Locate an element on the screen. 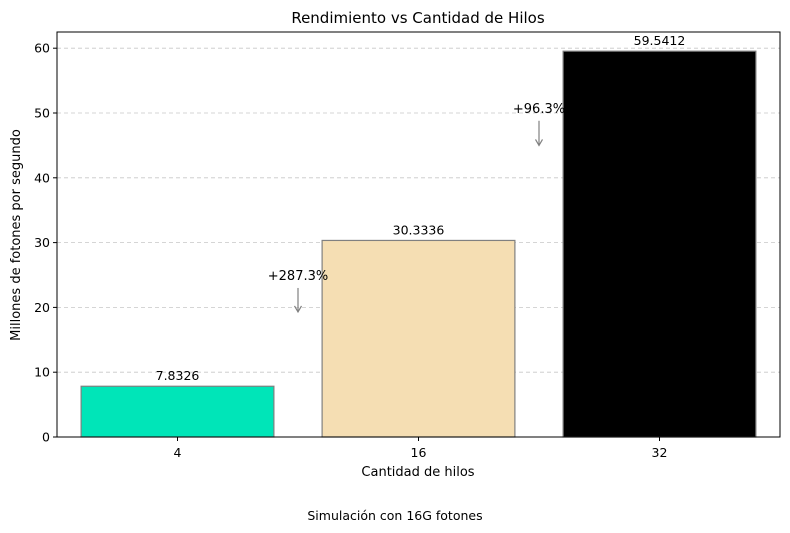 The width and height of the screenshot is (790, 533). x-tick-label: 32 is located at coordinates (660, 452).